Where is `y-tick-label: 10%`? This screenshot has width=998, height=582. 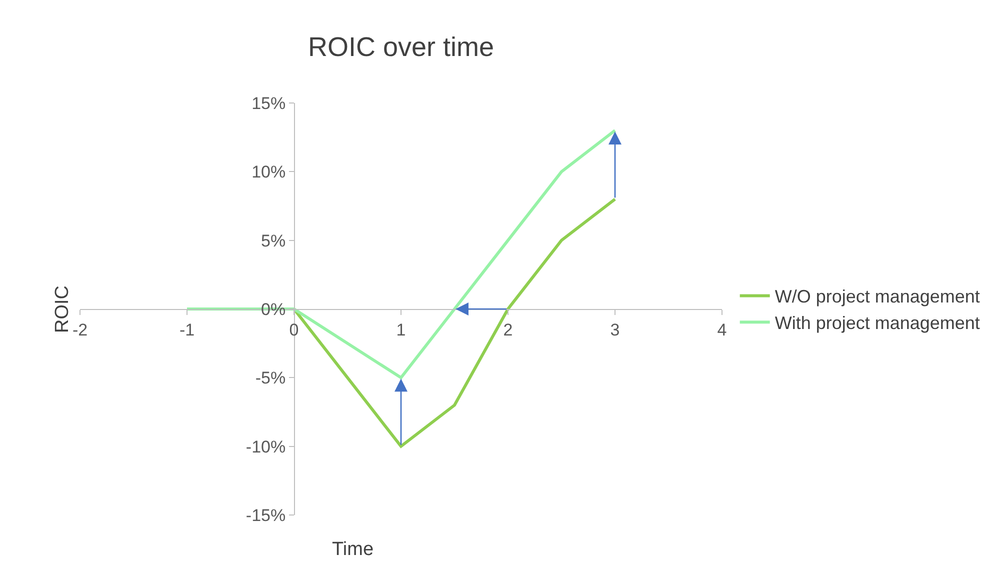
y-tick-label: 10% is located at coordinates (269, 172).